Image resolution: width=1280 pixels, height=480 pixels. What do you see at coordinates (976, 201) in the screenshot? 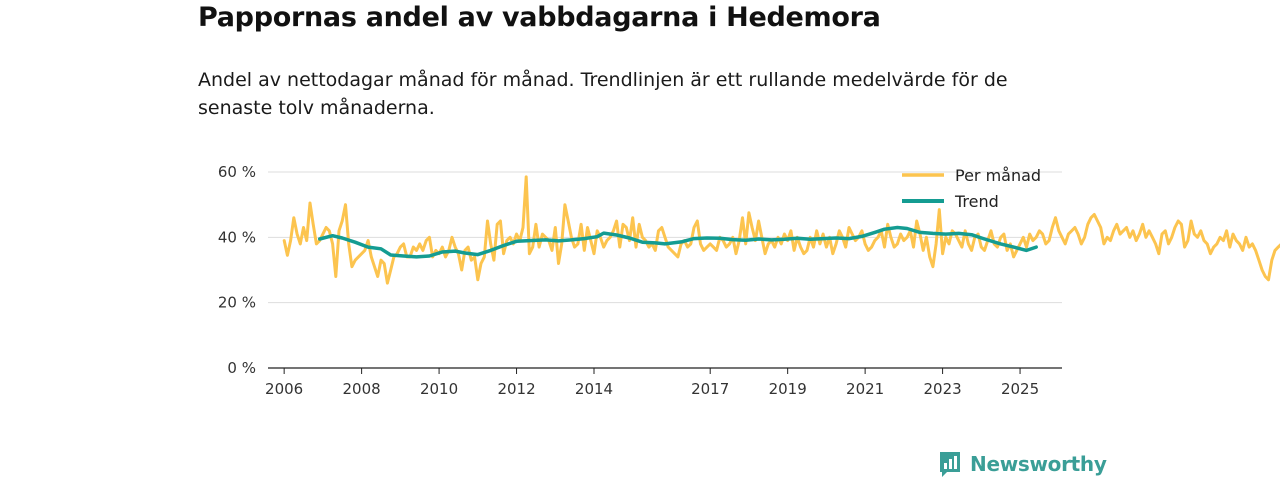
I see `legend-label-trend: Trend` at bounding box center [976, 201].